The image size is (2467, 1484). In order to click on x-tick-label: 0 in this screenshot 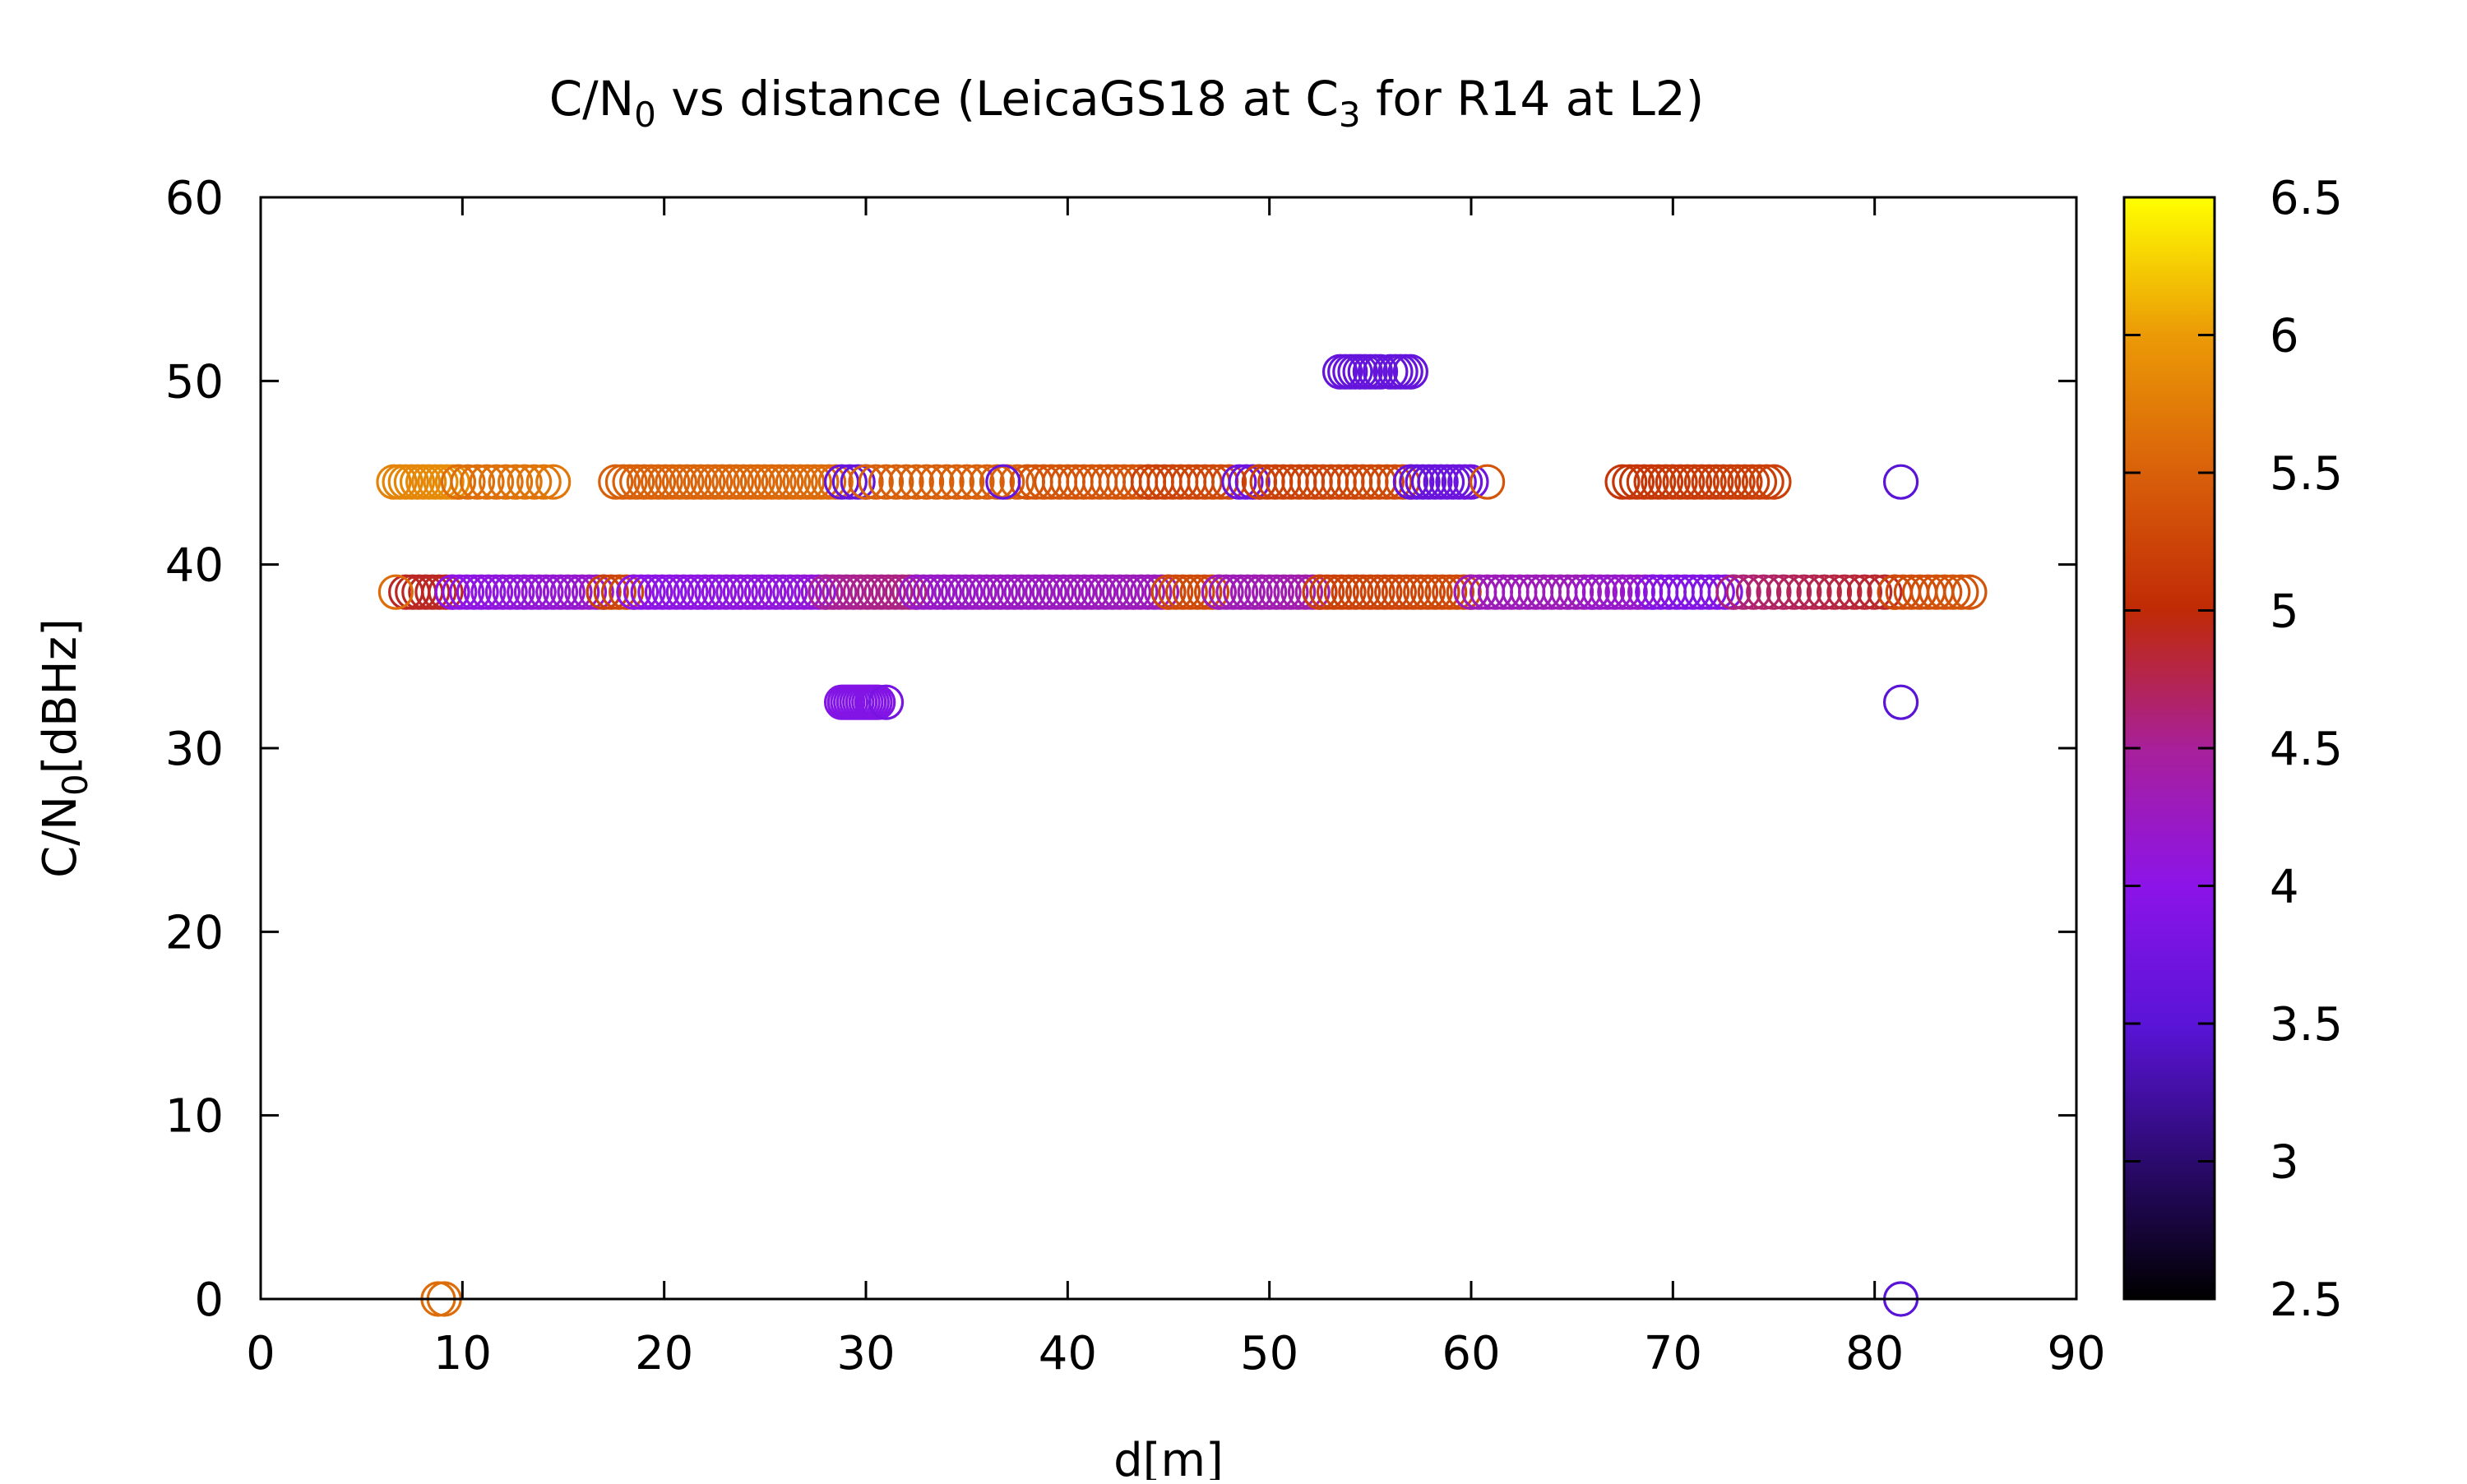, I will do `click(260, 1354)`.